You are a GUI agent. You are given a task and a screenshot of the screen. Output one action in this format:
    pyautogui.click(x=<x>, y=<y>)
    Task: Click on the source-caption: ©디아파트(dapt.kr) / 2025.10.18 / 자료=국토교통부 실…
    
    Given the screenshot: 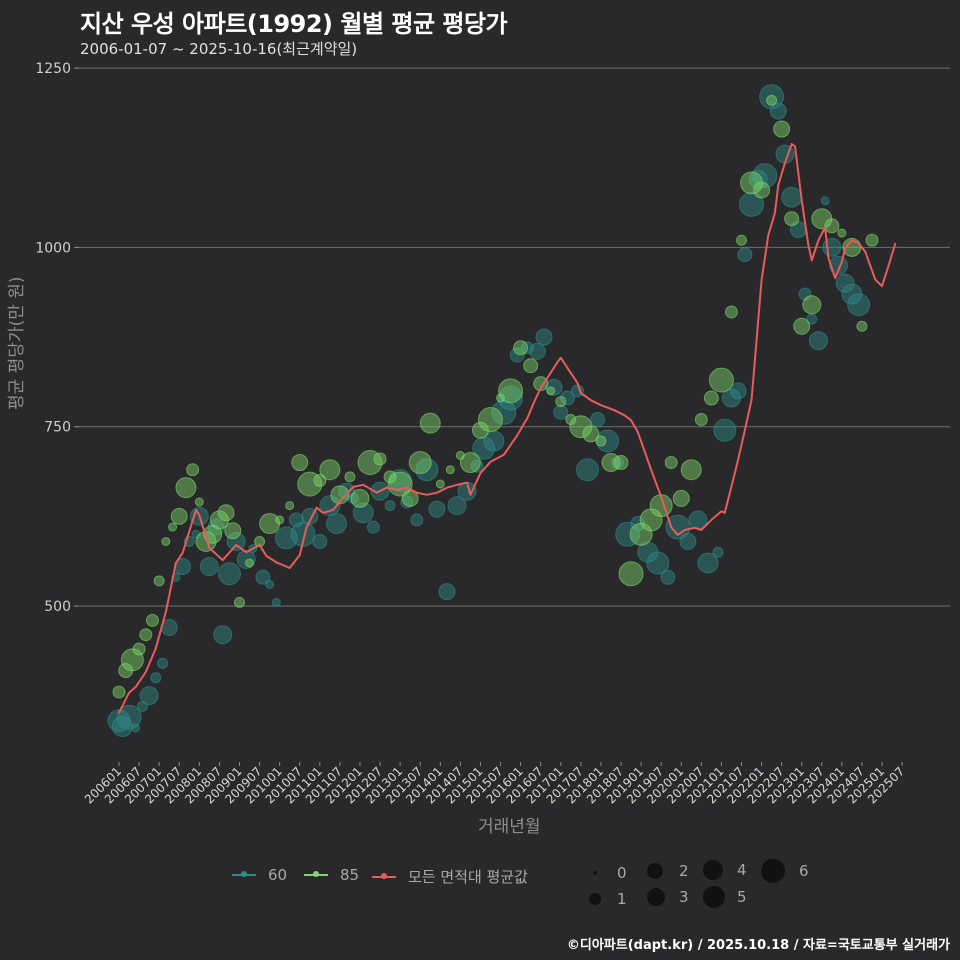 What is the action you would take?
    pyautogui.click(x=758, y=945)
    